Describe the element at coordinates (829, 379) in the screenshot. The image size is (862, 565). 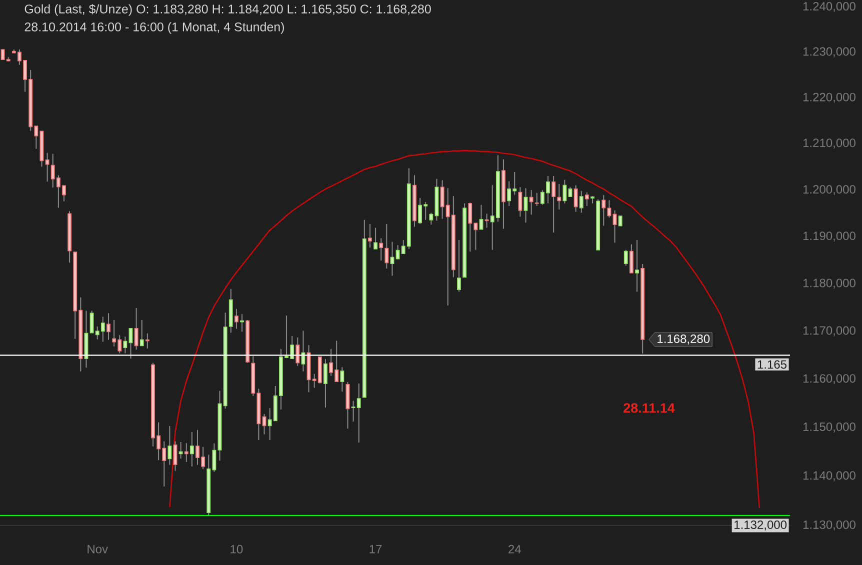
I see `y-tick-label: 1.160,000` at that location.